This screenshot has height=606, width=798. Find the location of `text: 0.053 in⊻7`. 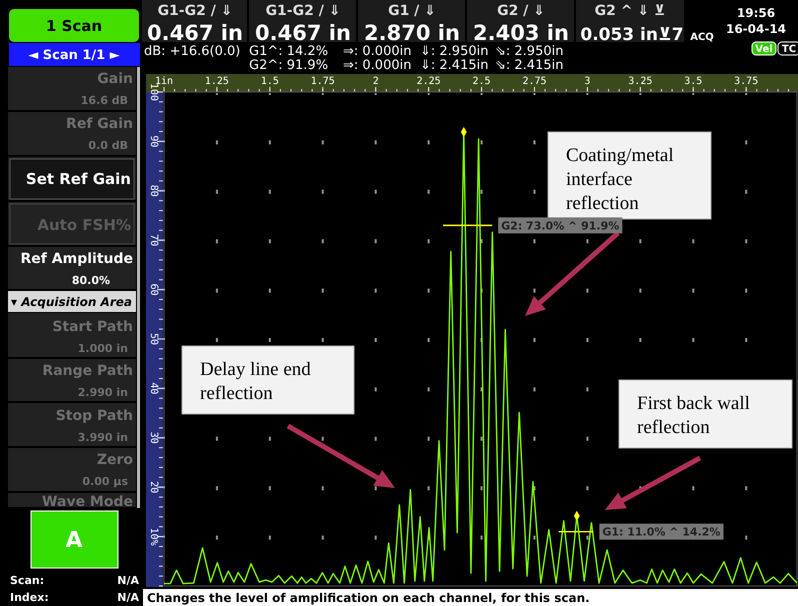

text: 0.053 in⊻7 is located at coordinates (632, 35).